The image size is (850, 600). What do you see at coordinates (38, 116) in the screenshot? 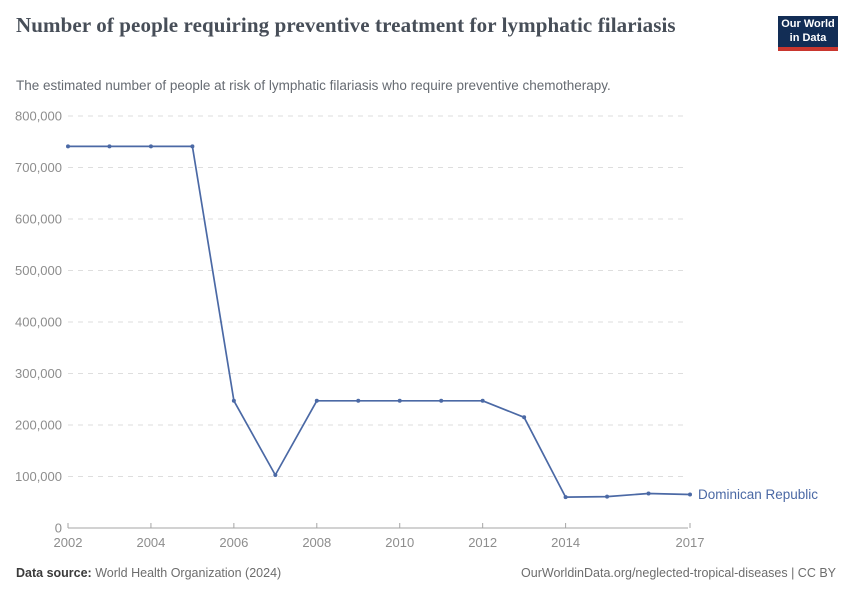
I see `y-axis-tick-label: 800,000` at bounding box center [38, 116].